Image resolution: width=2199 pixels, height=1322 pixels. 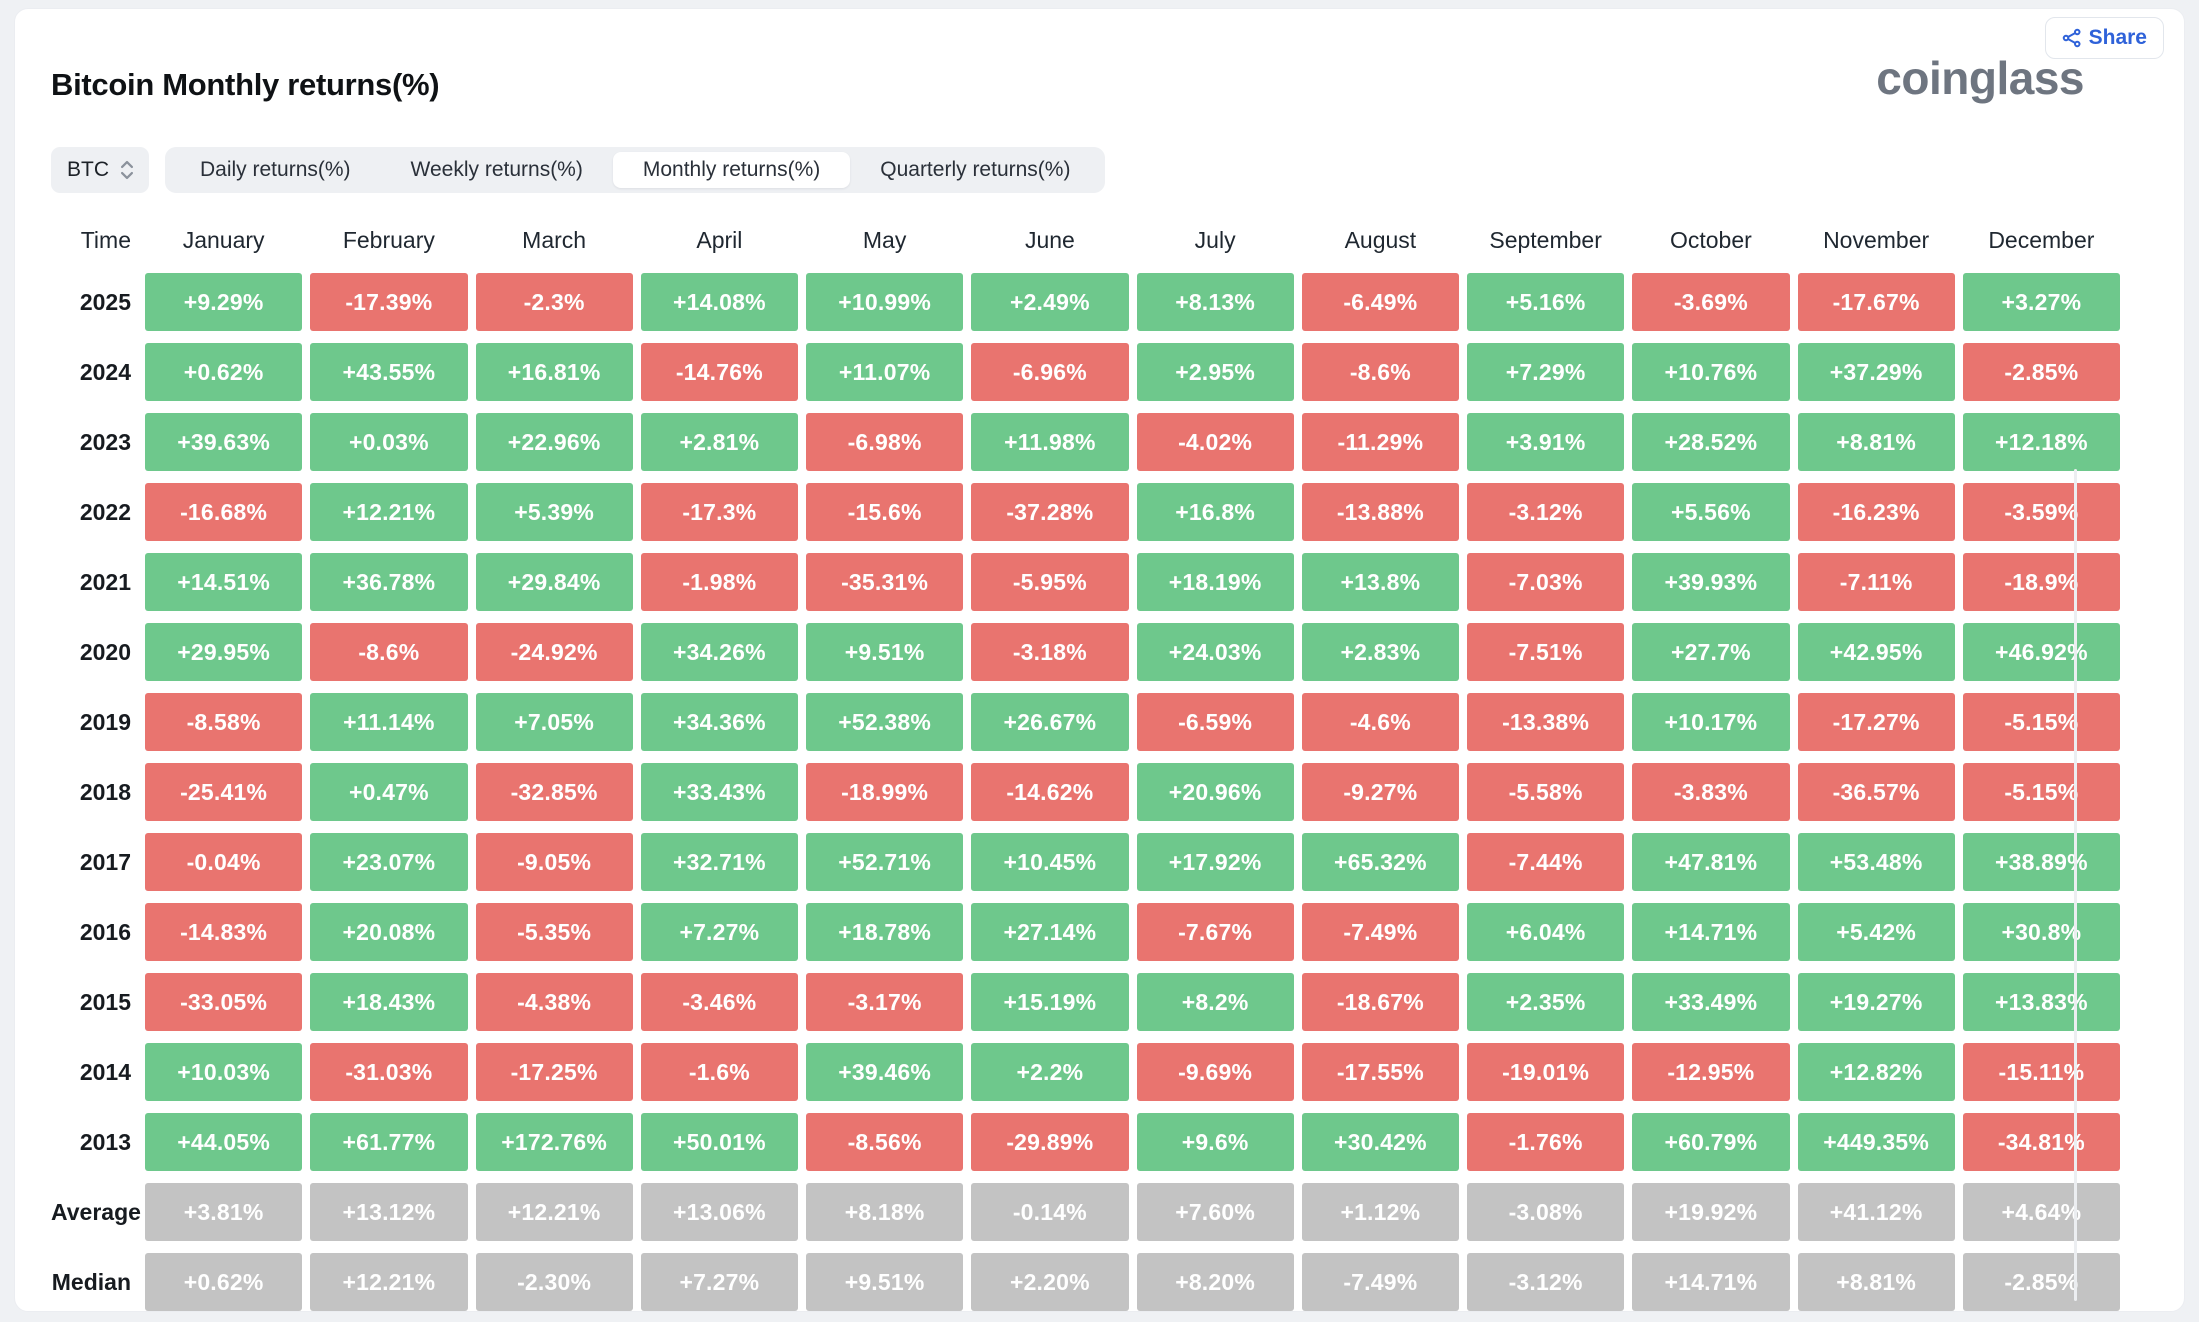 I want to click on time-column-header: Time, so click(x=105, y=240).